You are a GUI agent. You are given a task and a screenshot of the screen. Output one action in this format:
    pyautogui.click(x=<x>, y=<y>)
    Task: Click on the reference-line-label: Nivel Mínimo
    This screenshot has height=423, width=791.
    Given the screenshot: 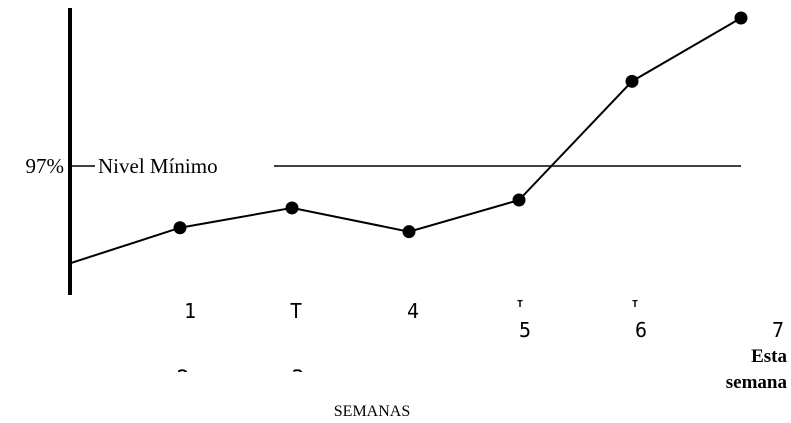 What is the action you would take?
    pyautogui.click(x=158, y=166)
    